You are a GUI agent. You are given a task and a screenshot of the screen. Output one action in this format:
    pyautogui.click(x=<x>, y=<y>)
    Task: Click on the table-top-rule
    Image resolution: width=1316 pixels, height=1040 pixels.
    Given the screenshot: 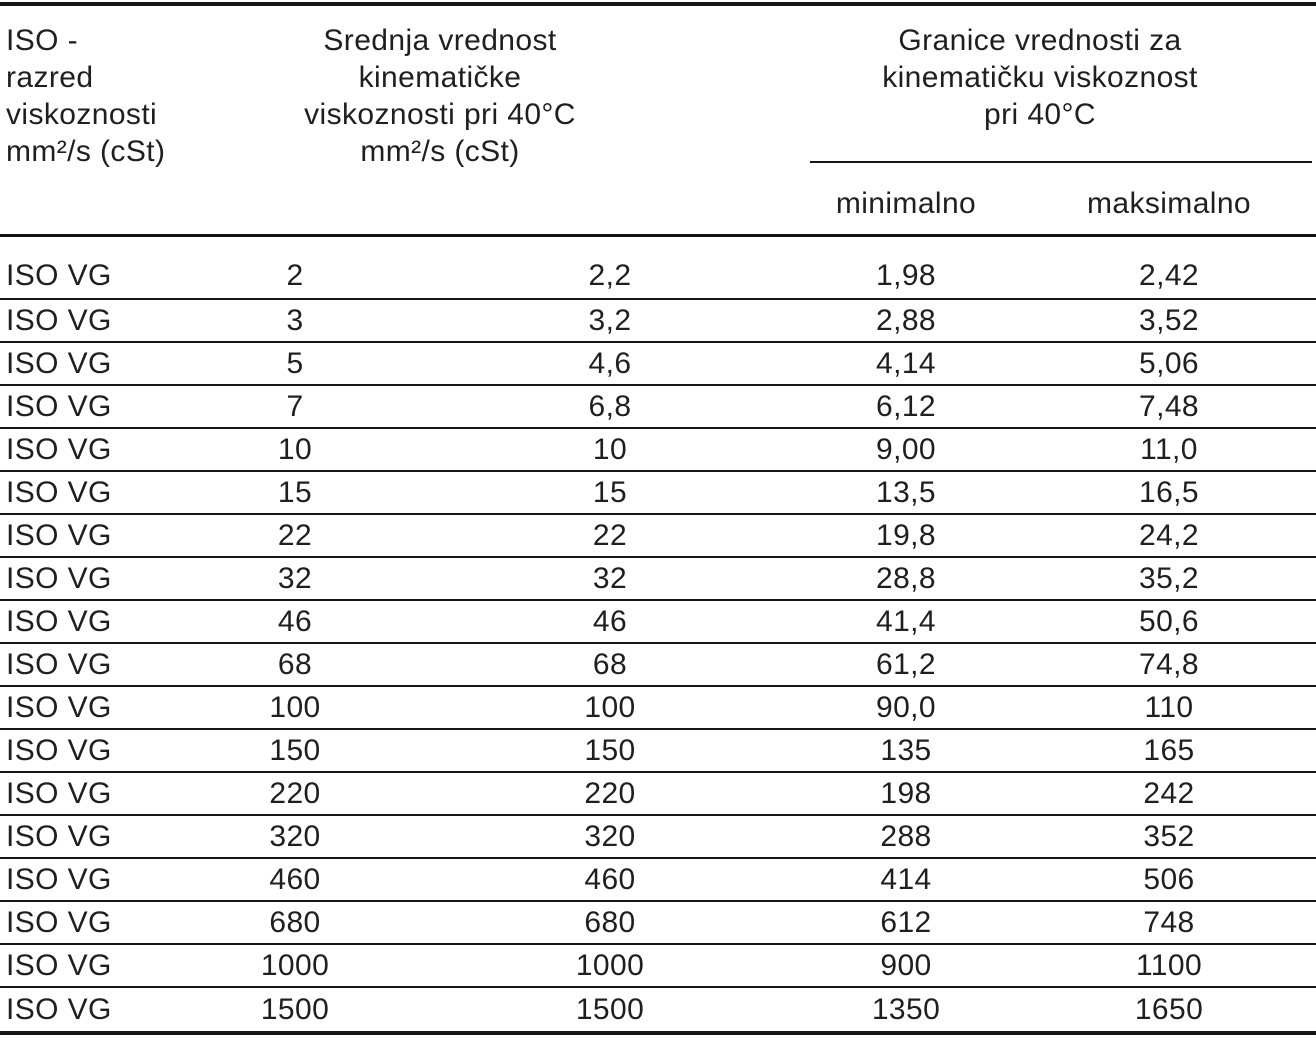 What is the action you would take?
    pyautogui.click(x=658, y=4)
    